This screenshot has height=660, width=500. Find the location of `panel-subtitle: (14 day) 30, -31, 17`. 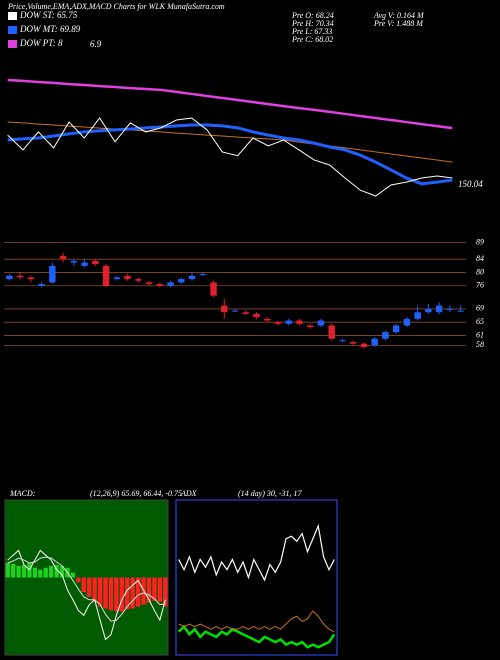

panel-subtitle: (14 day) 30, -31, 17 is located at coordinates (270, 493).